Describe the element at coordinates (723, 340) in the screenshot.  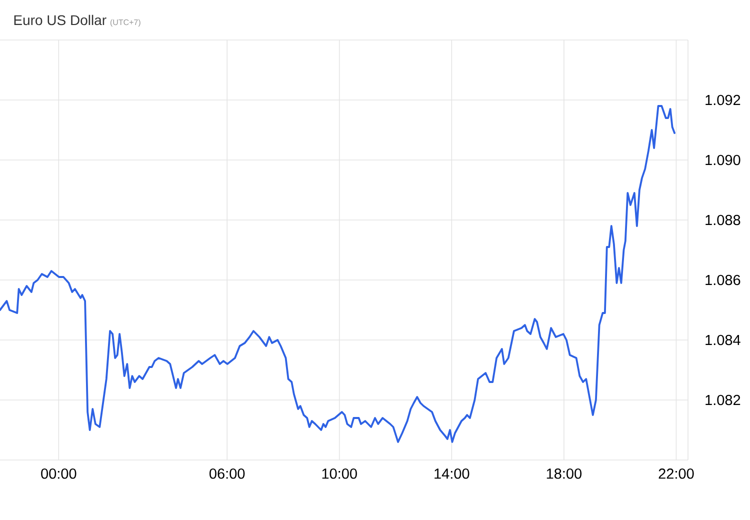
I see `y-tick-label: 1.084` at that location.